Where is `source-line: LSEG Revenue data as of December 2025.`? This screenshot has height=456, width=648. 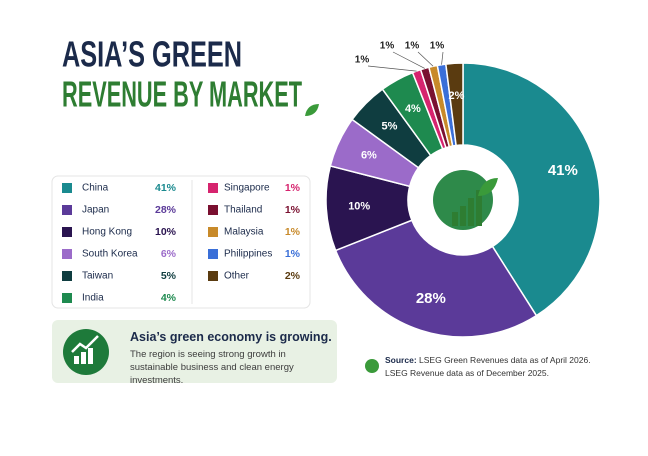 source-line: LSEG Revenue data as of December 2025. is located at coordinates (467, 373).